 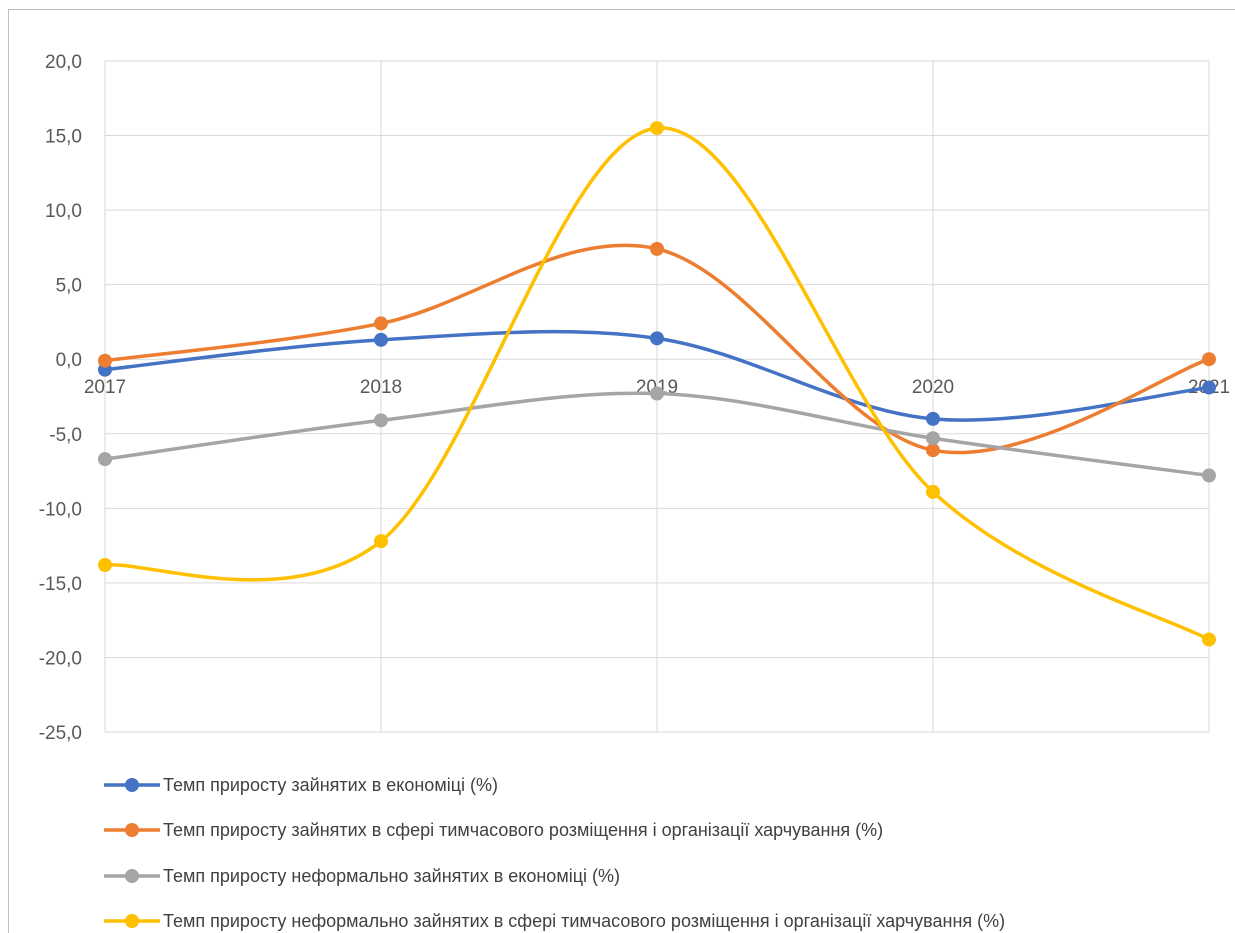 I want to click on y-tick-label: -5,0, so click(x=65, y=435).